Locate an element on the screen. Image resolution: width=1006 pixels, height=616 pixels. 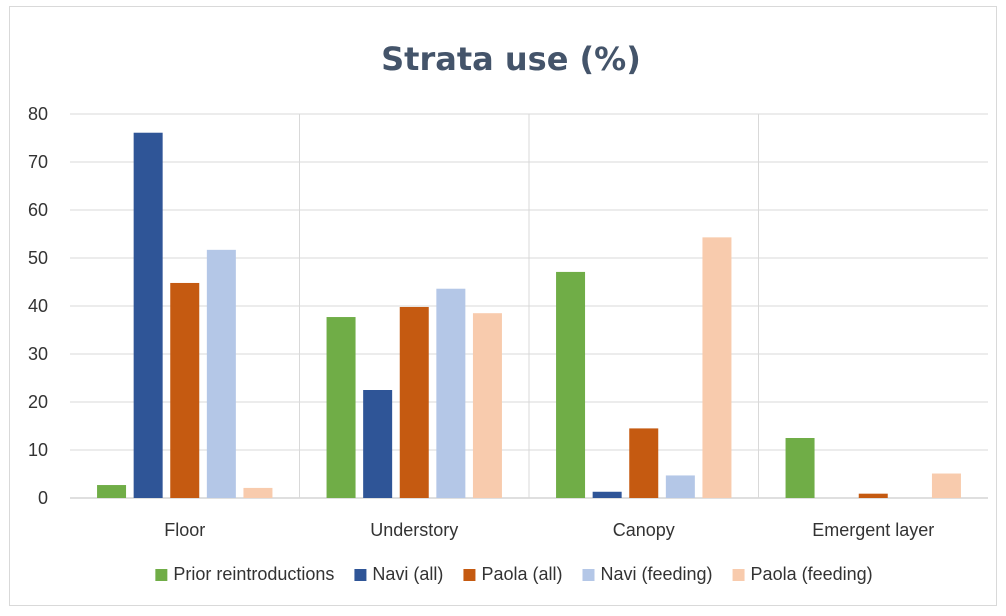
y-tick-label: 30 is located at coordinates (38, 354).